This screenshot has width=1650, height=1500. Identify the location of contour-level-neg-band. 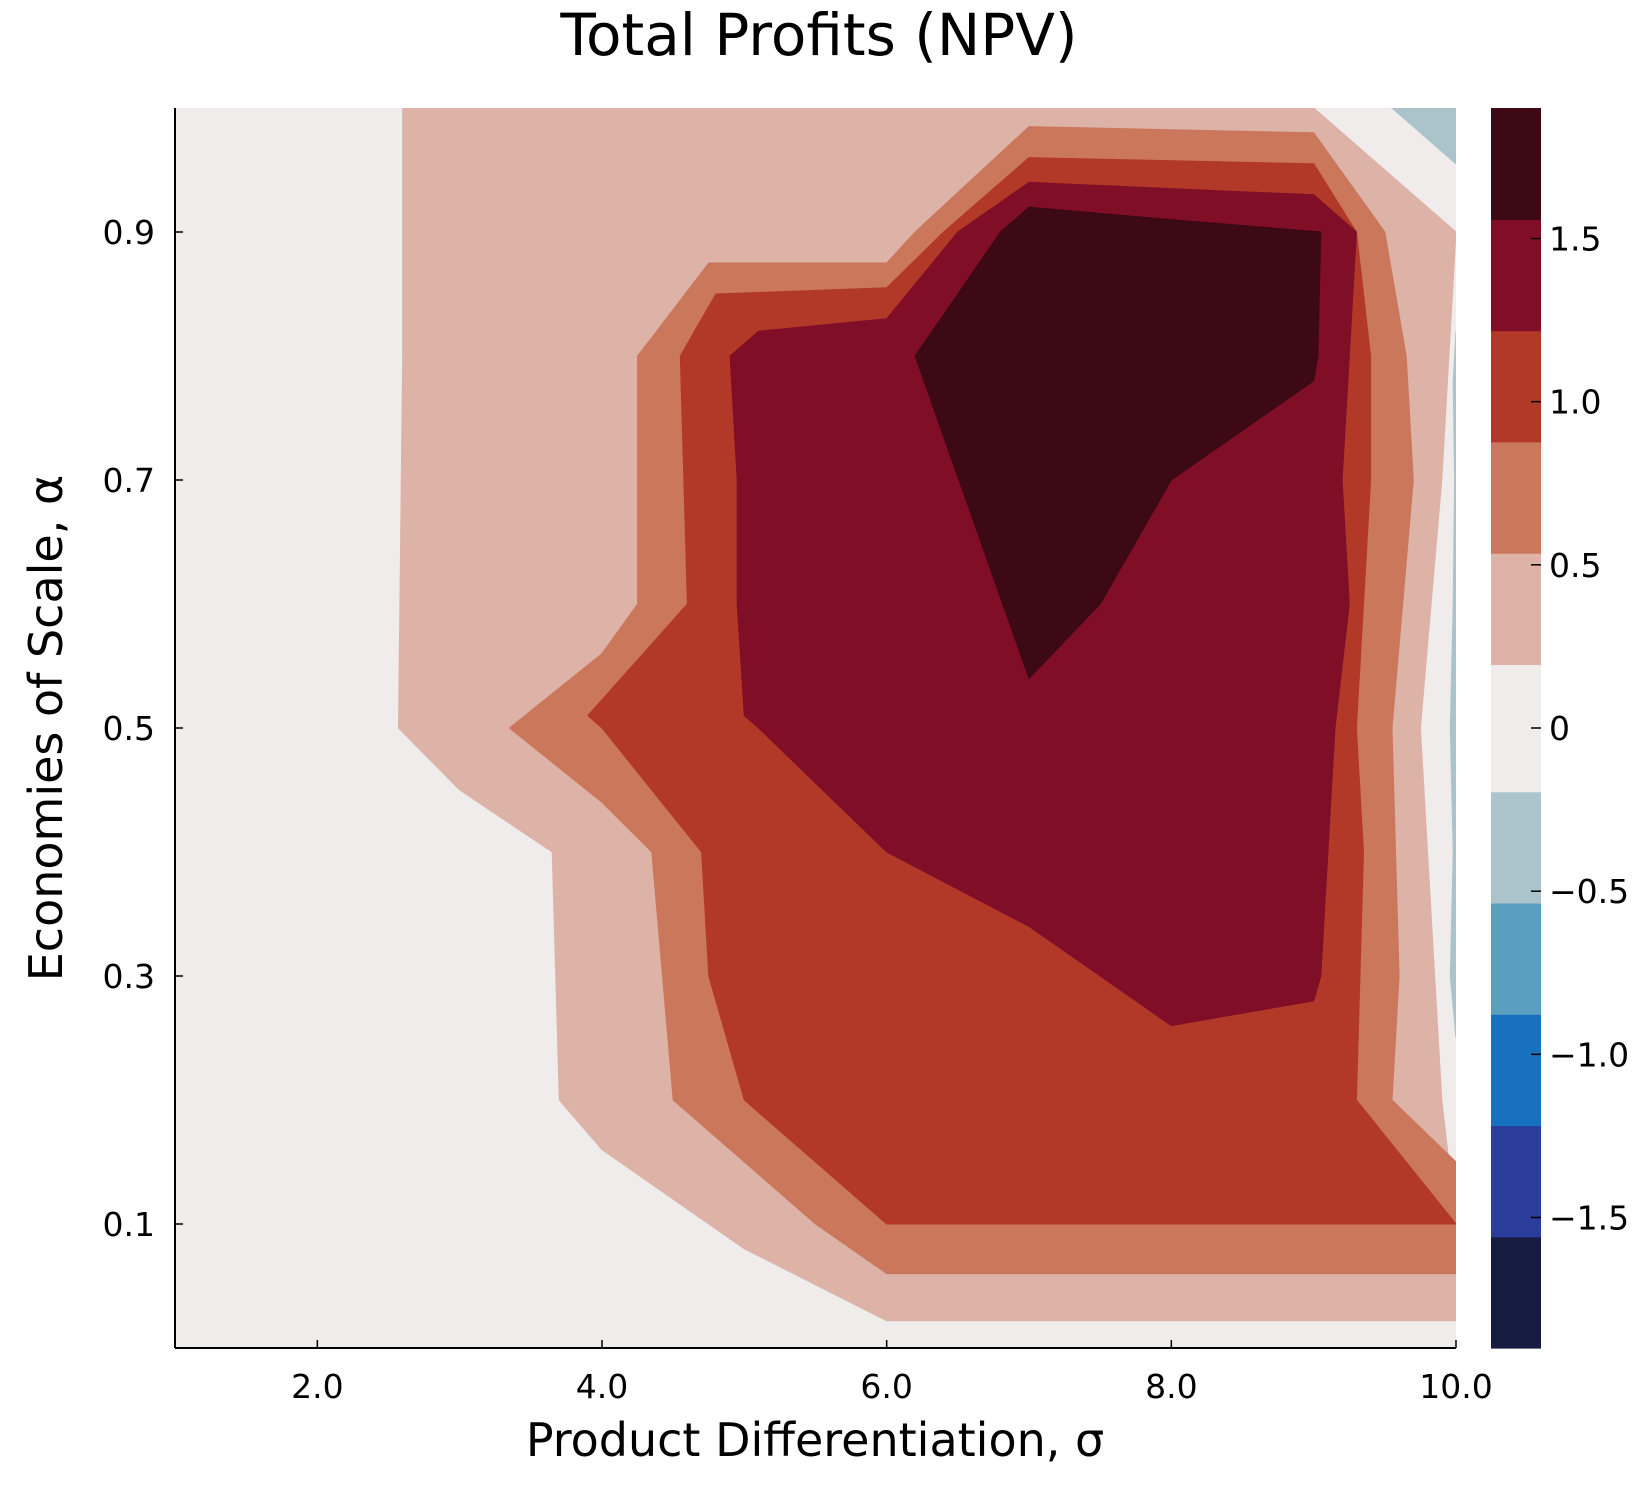
(1423, 136).